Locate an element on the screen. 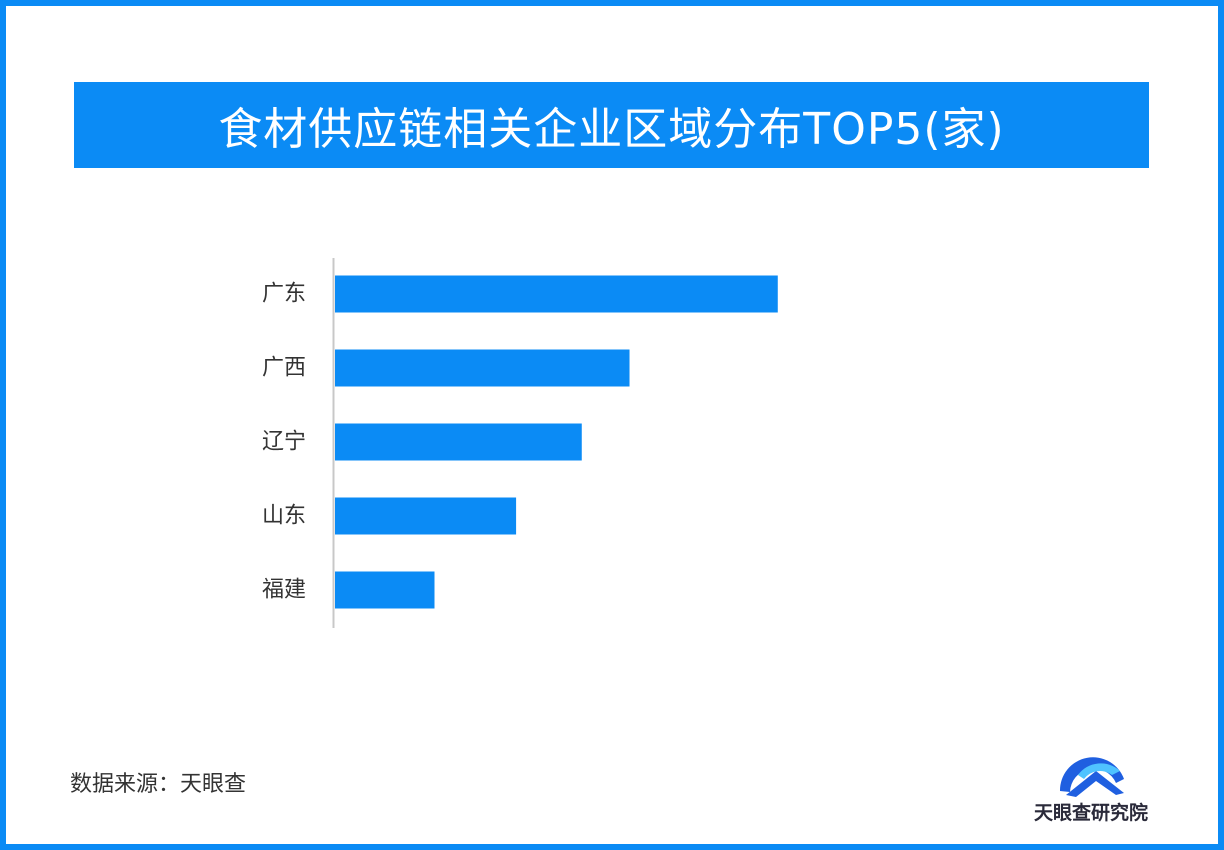 This screenshot has width=1224, height=850. category-label: 广东 is located at coordinates (284, 294).